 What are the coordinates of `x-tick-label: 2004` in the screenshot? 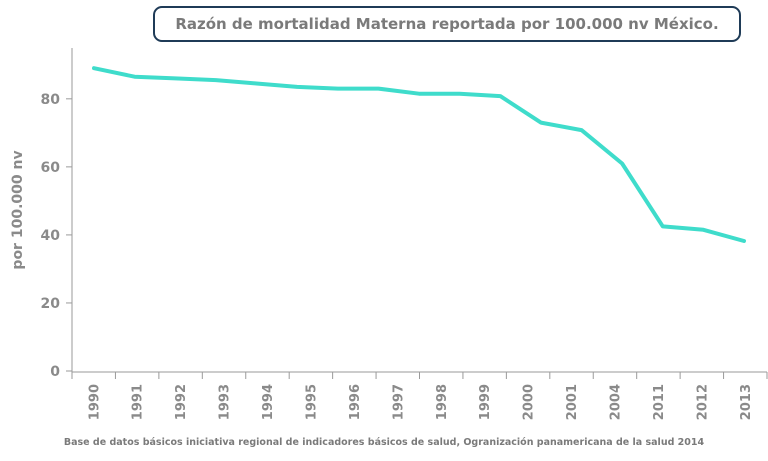 It's located at (616, 402).